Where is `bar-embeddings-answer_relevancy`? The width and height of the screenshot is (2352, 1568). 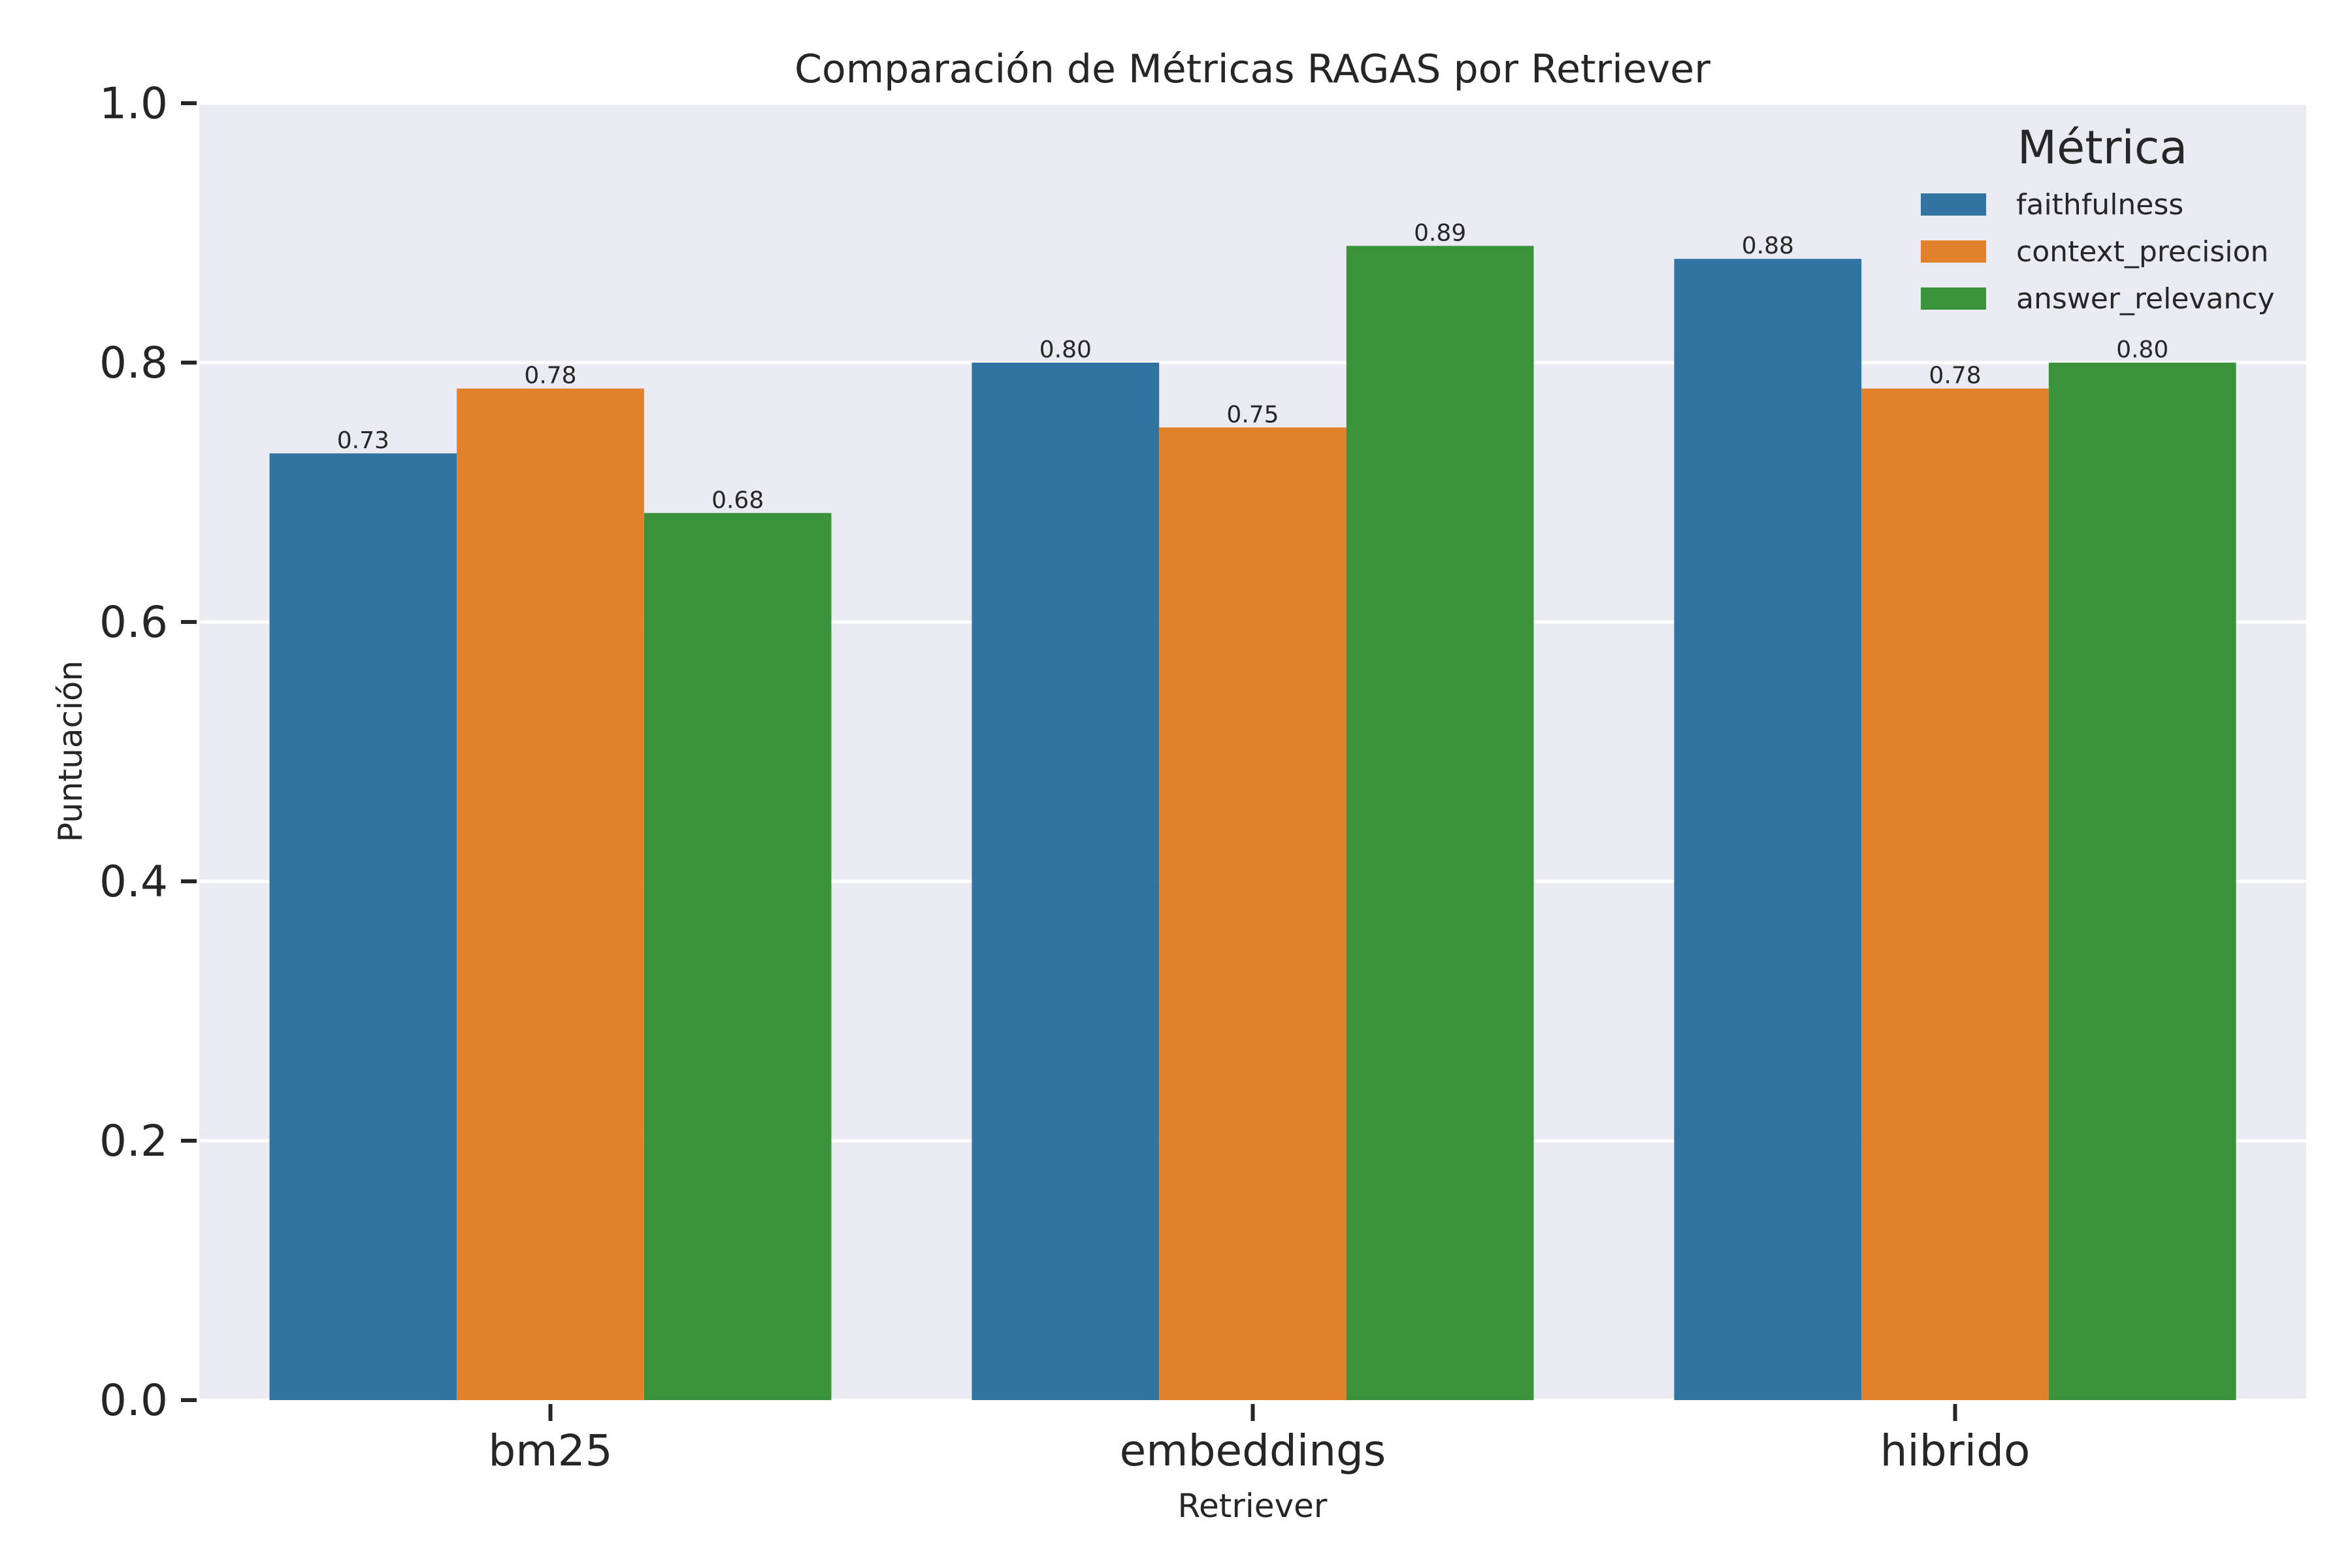
bar-embeddings-answer_relevancy is located at coordinates (1440, 823).